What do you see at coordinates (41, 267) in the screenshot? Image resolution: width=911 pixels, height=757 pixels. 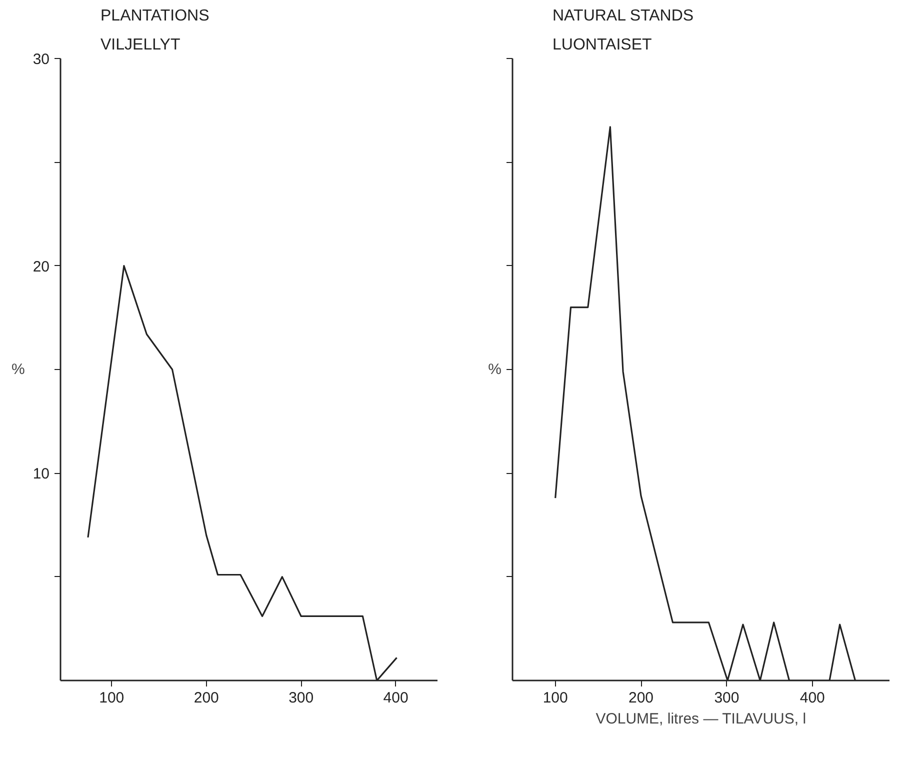 I see `y-tick-label: 20` at bounding box center [41, 267].